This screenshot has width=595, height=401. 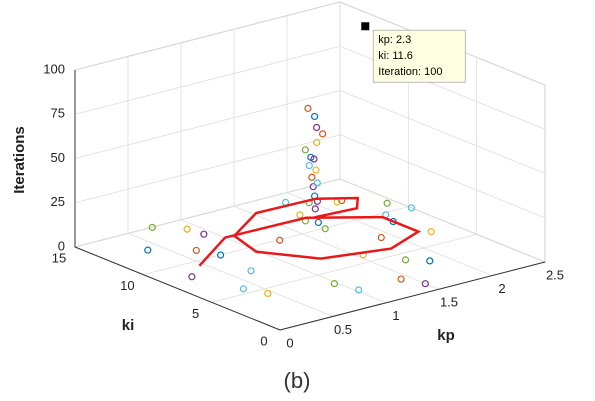 I want to click on y-axis-label: ki, so click(x=128, y=325).